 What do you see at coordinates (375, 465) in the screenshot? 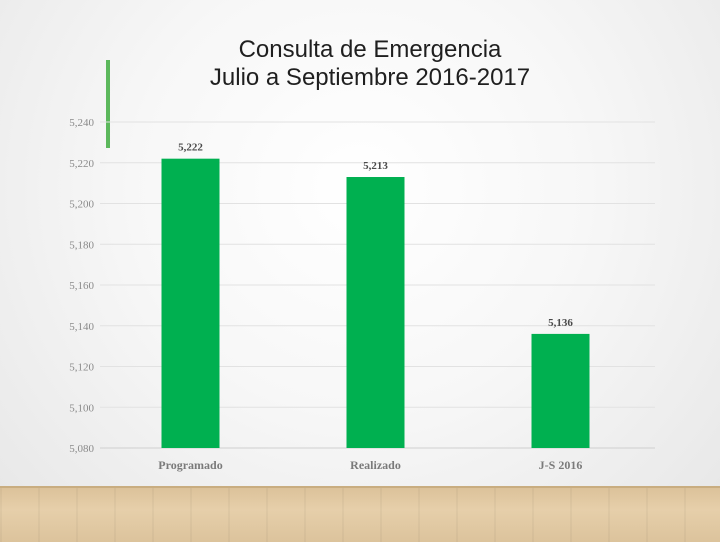
I see `x-category-label: Realizado` at bounding box center [375, 465].